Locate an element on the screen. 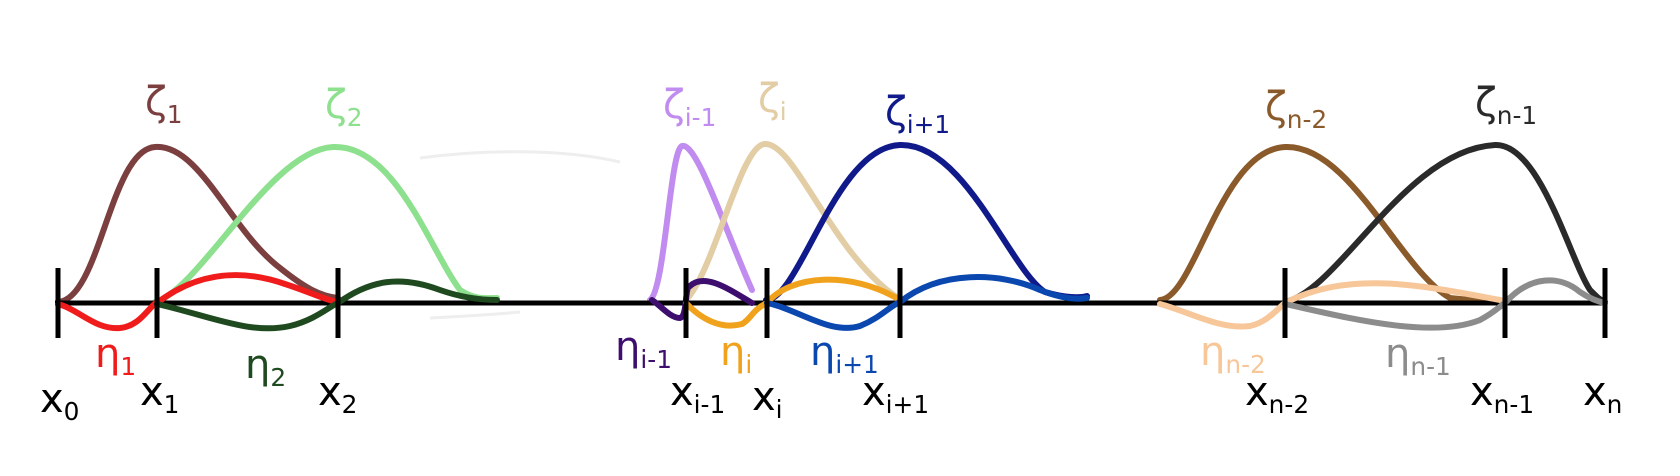  eta-n-minus-1-curve is located at coordinates (1445, 304).